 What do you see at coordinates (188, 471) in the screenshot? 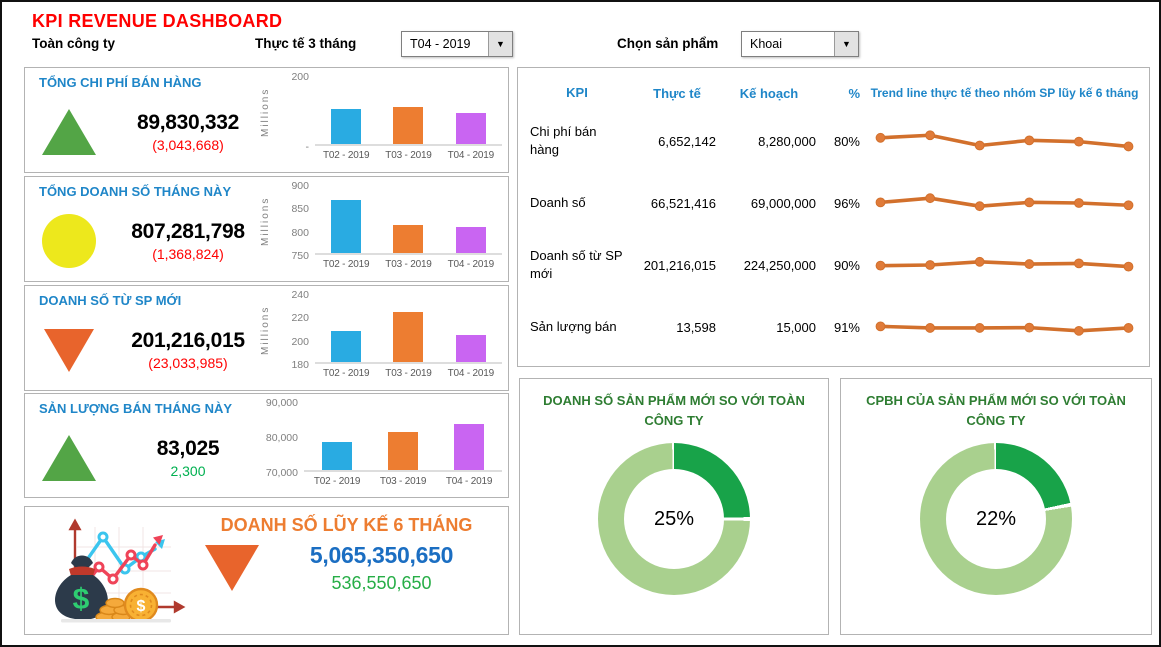
I see `kpi-variance: 2,300` at bounding box center [188, 471].